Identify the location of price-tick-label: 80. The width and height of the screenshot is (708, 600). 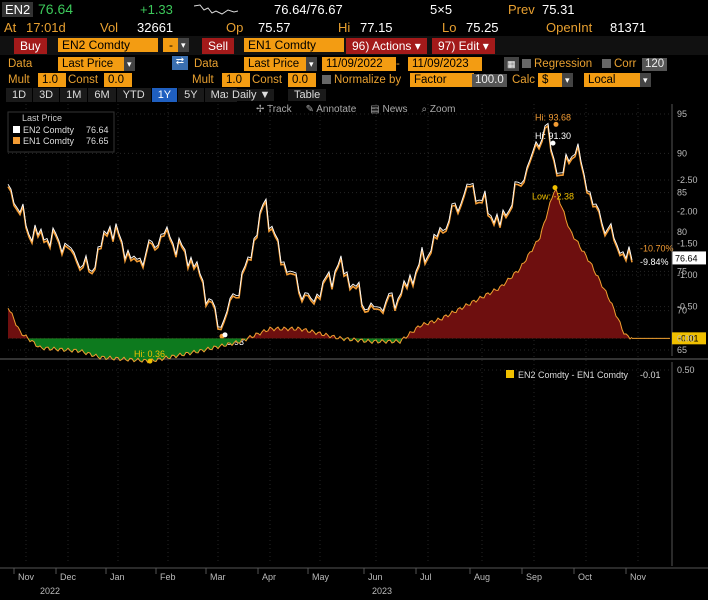
(682, 232).